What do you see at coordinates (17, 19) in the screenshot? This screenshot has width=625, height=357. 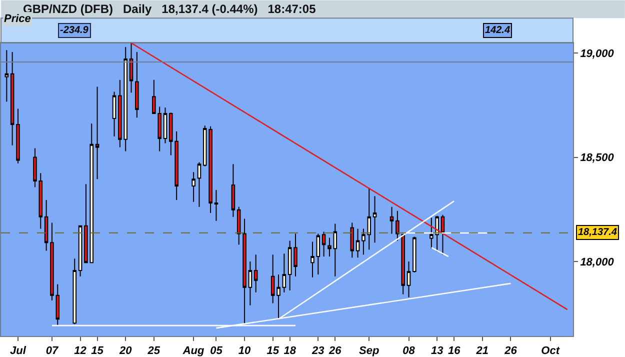 I see `text: Price` at bounding box center [17, 19].